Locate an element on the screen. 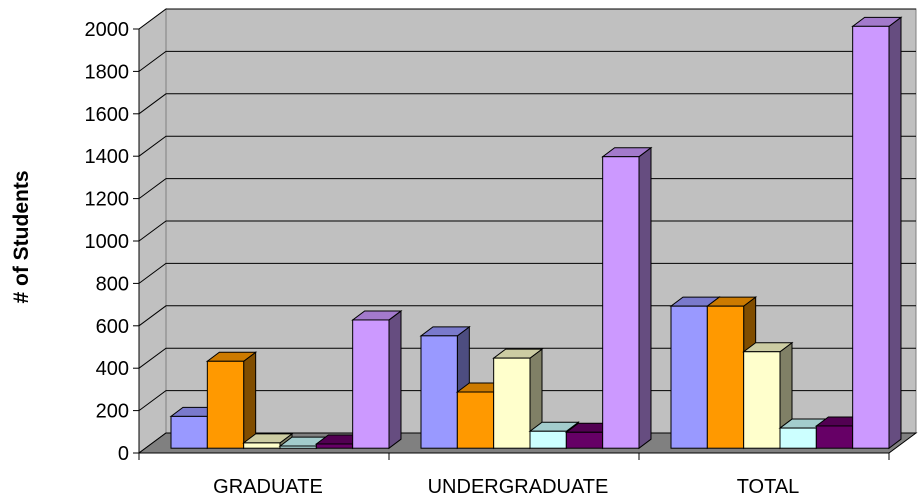 This screenshot has height=499, width=923. category-label: UNDERGRADUATE is located at coordinates (518, 487).